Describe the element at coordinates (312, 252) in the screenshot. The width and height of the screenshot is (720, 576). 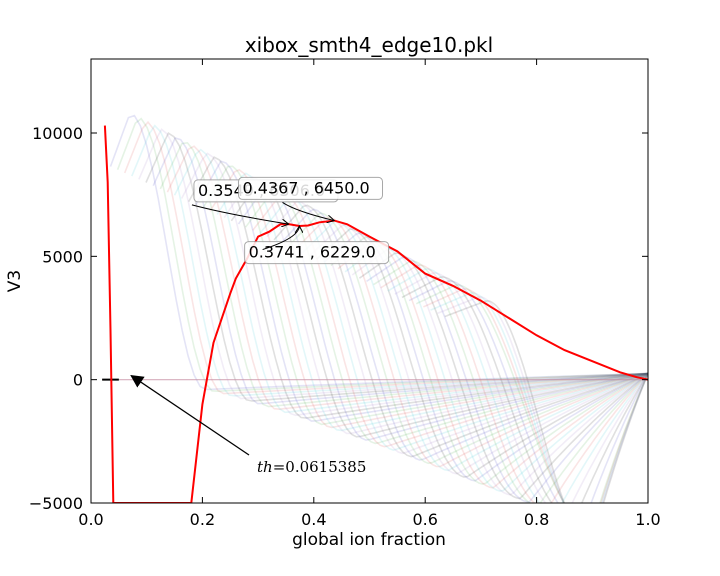
I see `annotation-label: 0.3741 , 6229.0` at that location.